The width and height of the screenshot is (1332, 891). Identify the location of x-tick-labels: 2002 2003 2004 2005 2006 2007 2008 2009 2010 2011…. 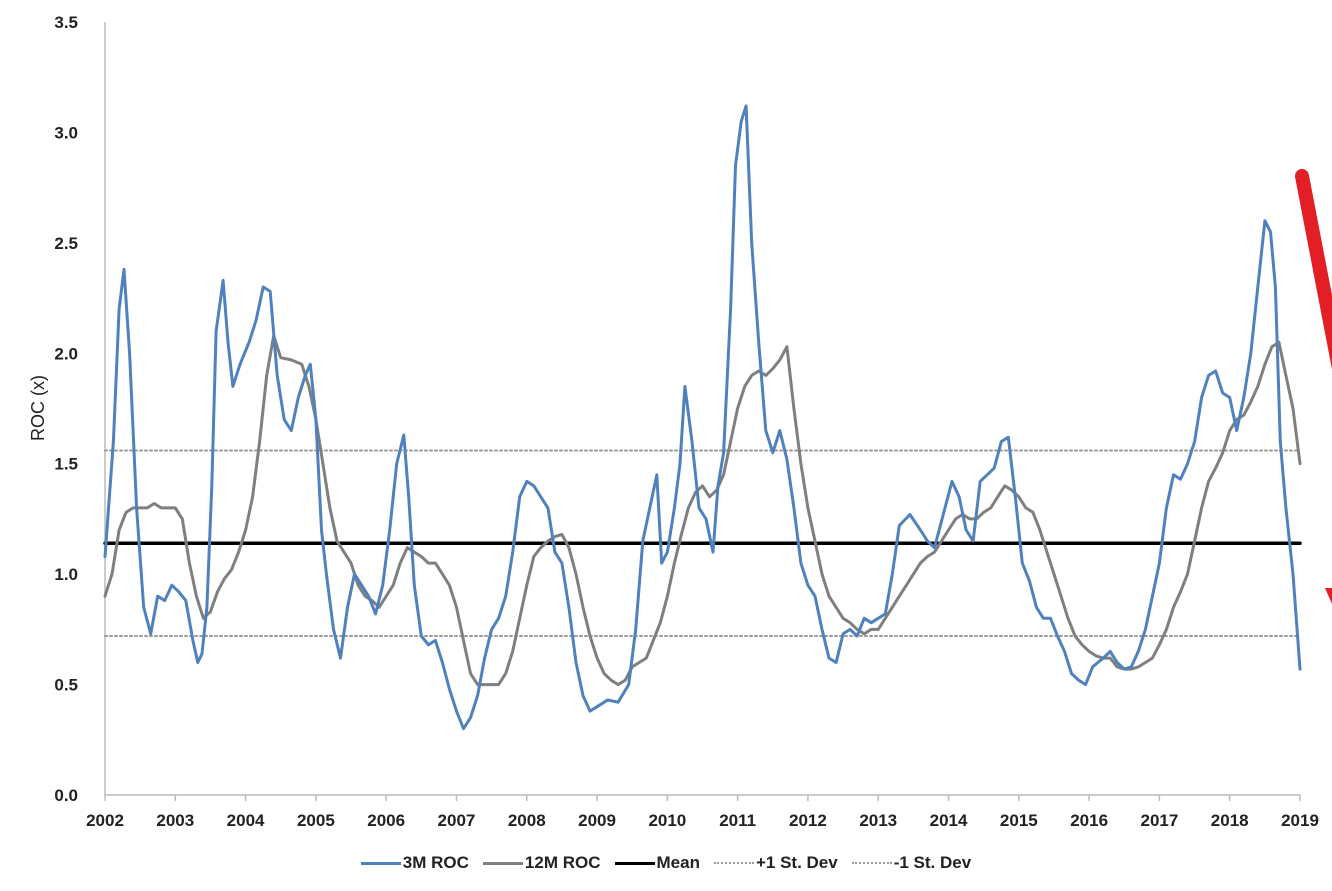
(702, 812).